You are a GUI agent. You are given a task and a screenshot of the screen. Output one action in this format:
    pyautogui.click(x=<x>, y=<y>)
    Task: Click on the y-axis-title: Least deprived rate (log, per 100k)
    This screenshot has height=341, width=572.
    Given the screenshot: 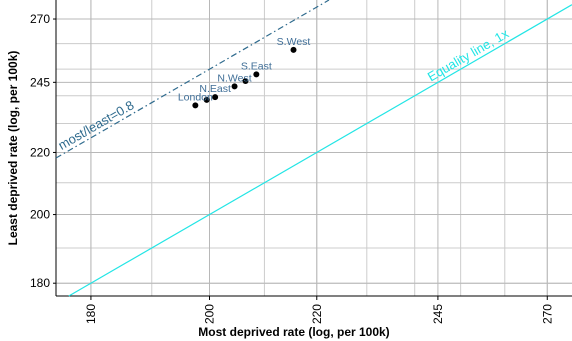 What is the action you would take?
    pyautogui.click(x=13, y=148)
    